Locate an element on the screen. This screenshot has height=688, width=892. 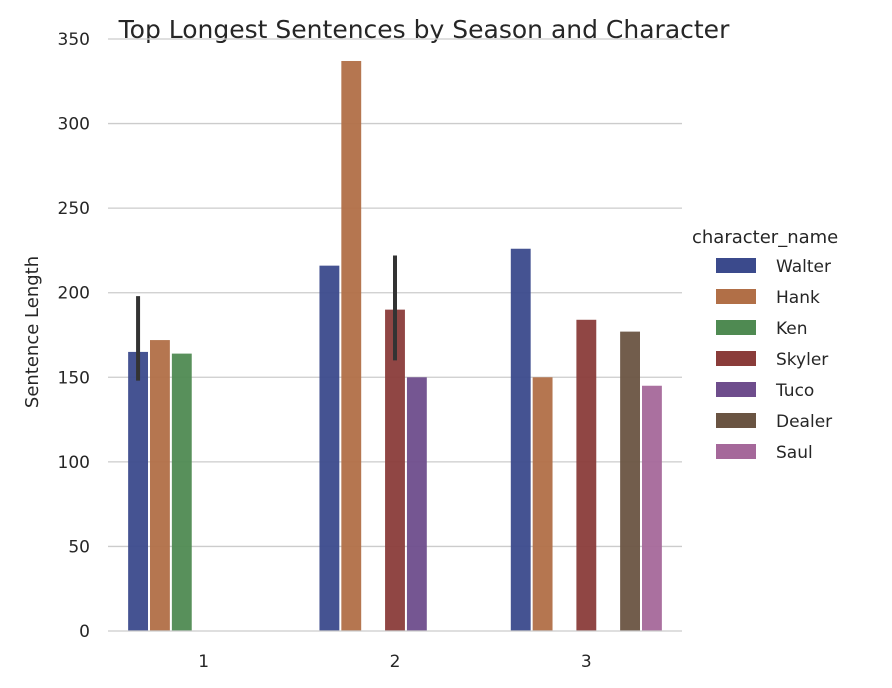
y-tick-label: 150 is located at coordinates (74, 378).